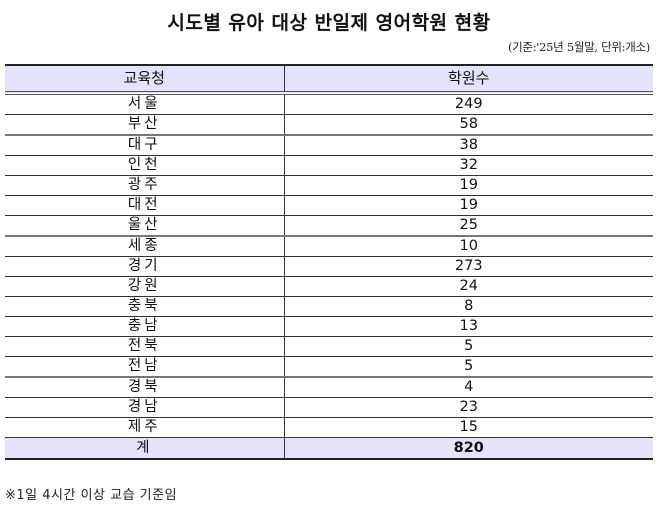 The height and width of the screenshot is (514, 658). I want to click on count-cell: 273, so click(468, 266).